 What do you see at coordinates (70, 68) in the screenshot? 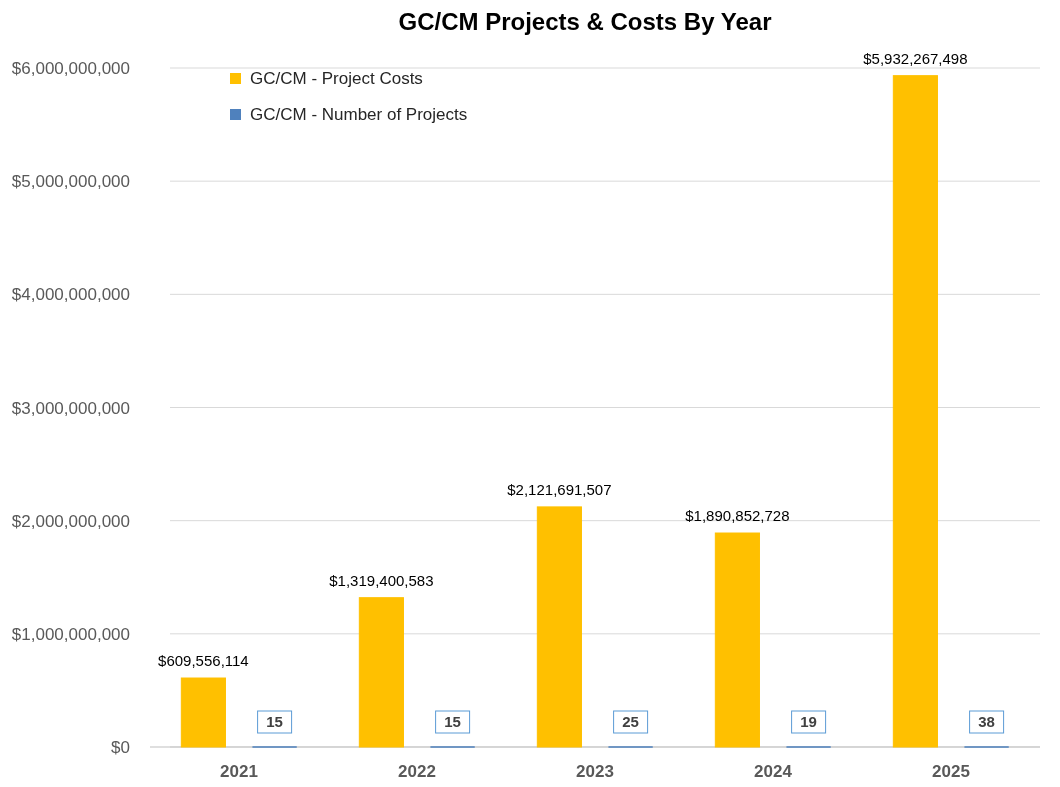
I see `y-tick-label: $6,000,000,000` at bounding box center [70, 68].